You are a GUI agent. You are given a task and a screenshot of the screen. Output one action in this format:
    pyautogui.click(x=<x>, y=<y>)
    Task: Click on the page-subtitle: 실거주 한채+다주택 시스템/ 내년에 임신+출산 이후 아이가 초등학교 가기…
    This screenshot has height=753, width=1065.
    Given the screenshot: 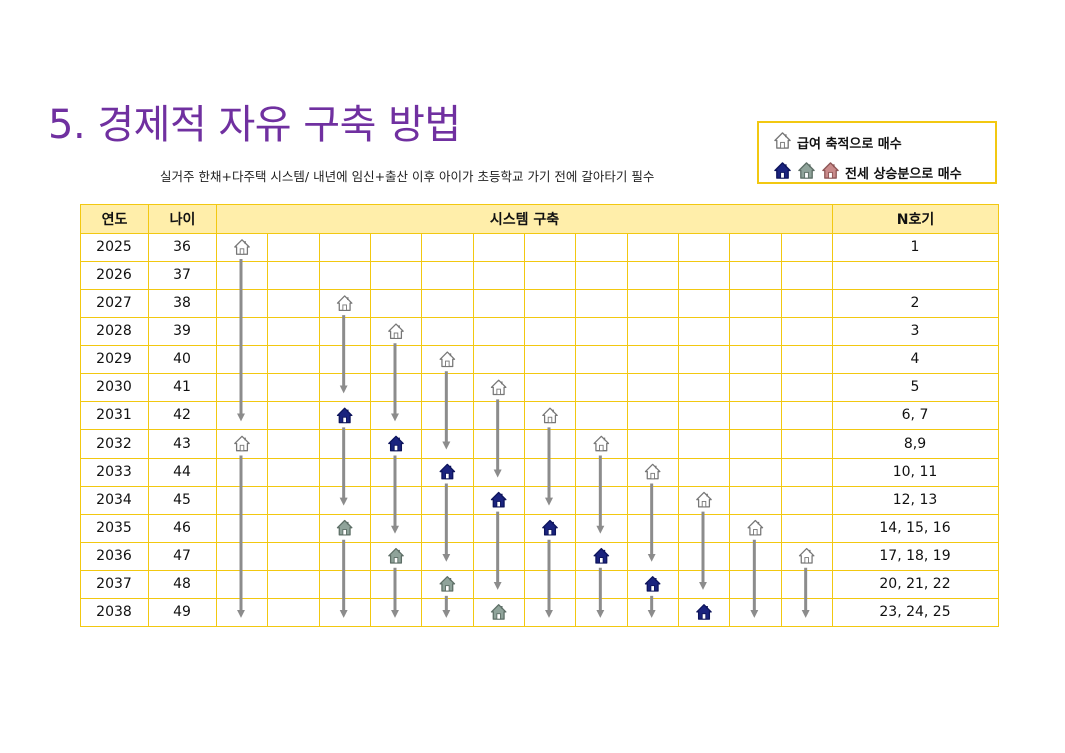 What is the action you would take?
    pyautogui.click(x=407, y=176)
    